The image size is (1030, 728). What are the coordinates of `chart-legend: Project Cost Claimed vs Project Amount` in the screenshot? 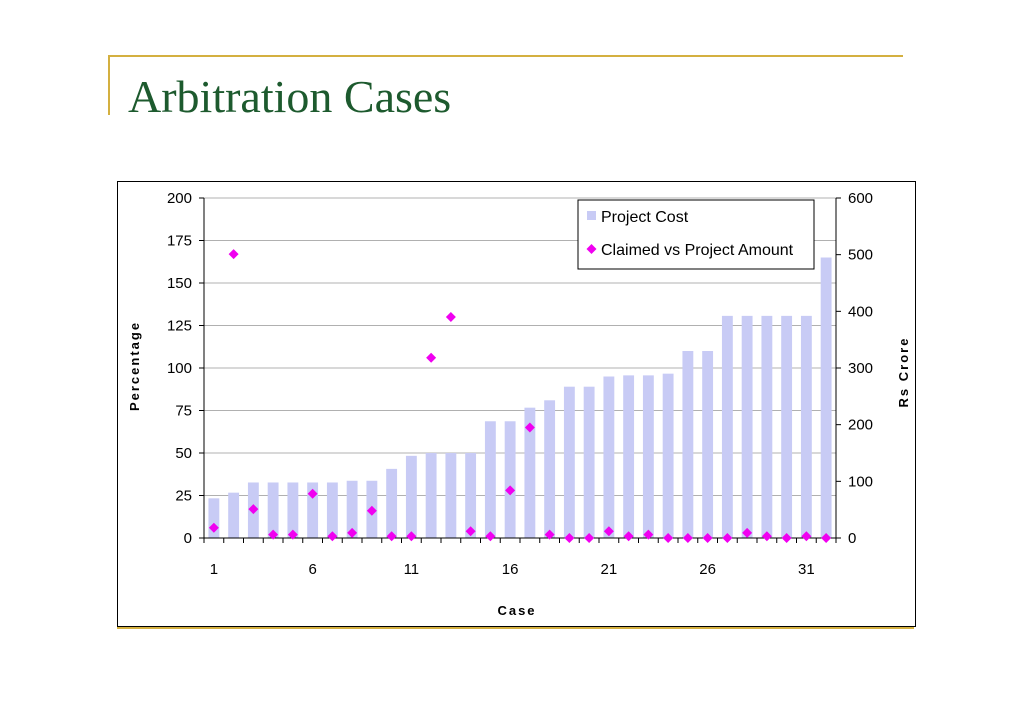 It's located at (696, 234).